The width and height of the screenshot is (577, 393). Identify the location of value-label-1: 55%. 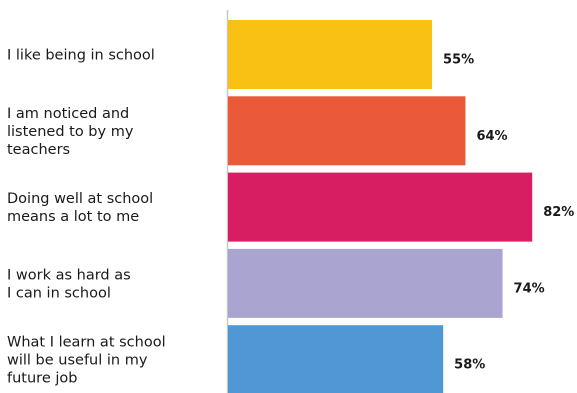
(458, 60).